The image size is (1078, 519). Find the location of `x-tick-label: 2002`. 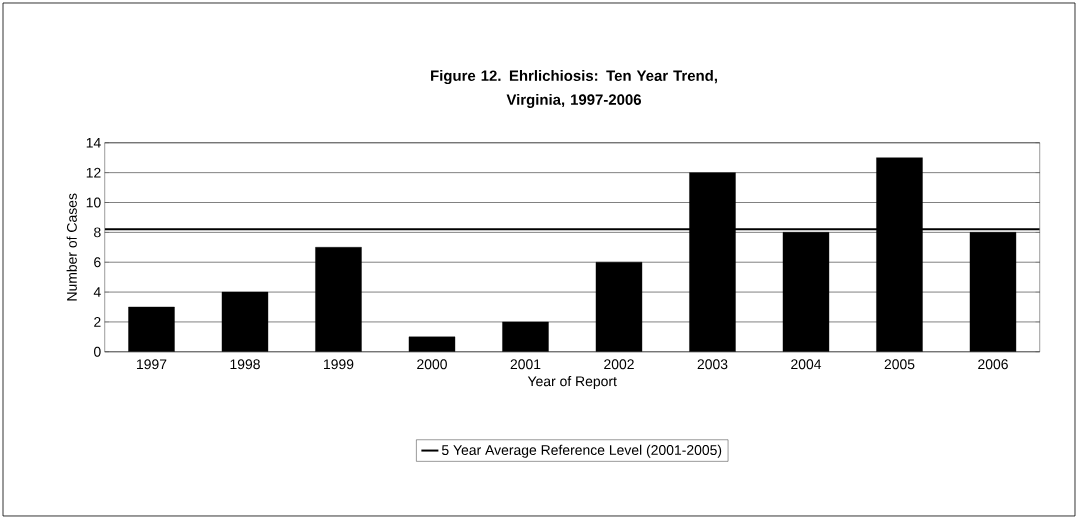

x-tick-label: 2002 is located at coordinates (619, 364).